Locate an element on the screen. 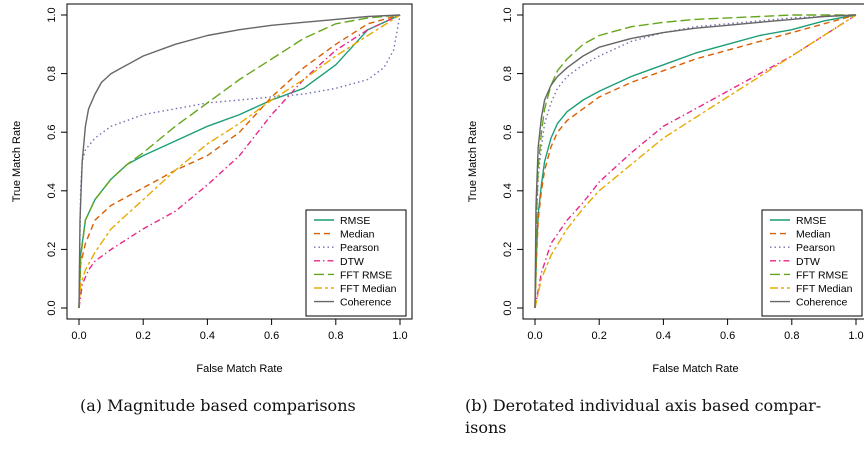 The image size is (864, 457). caption-b-text-line1: Derotated individual axis based compar- is located at coordinates (657, 405).